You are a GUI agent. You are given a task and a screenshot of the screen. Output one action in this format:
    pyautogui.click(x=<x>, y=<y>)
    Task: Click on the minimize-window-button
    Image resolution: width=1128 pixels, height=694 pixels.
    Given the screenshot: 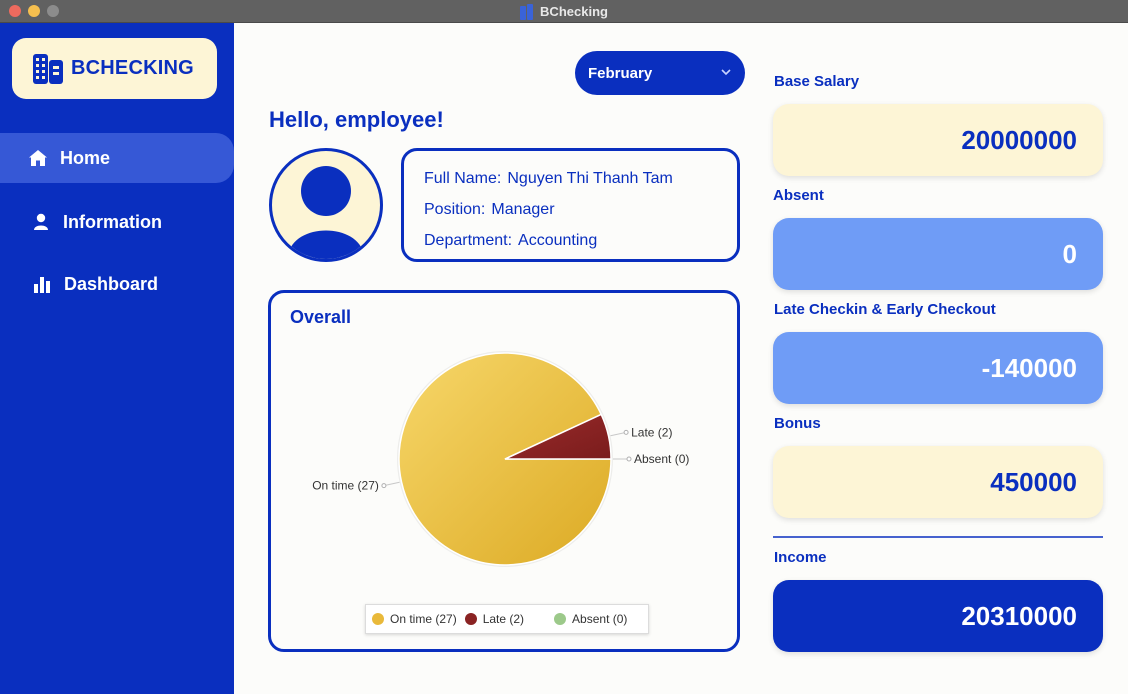 What is the action you would take?
    pyautogui.click(x=34, y=11)
    